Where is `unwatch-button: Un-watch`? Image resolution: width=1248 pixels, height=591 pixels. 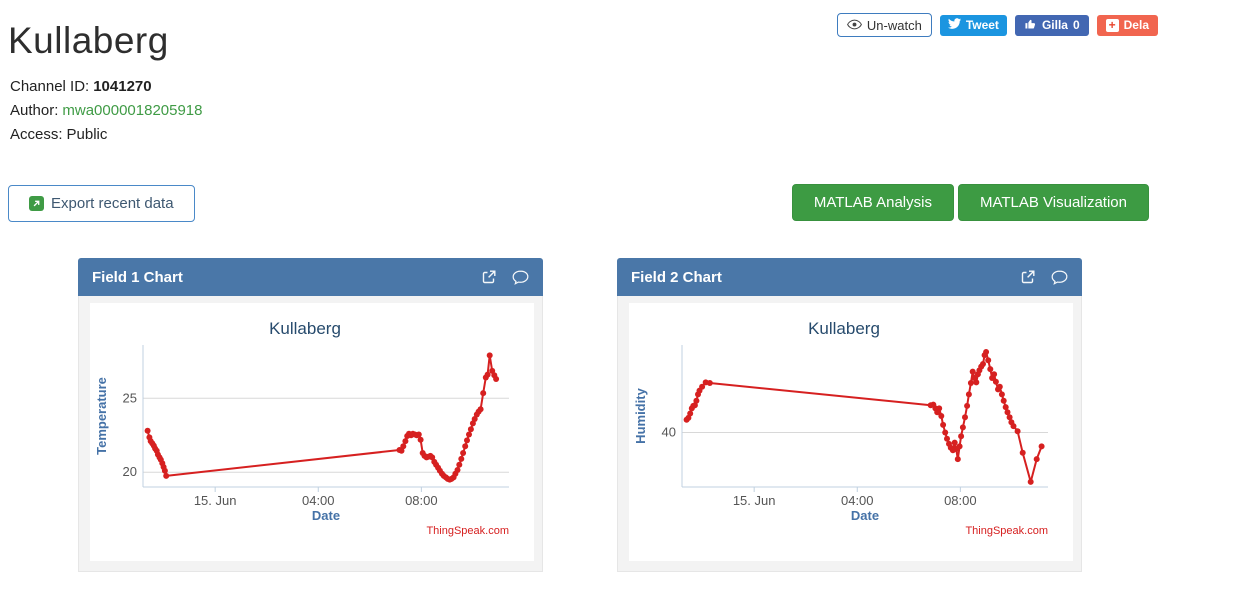 unwatch-button: Un-watch is located at coordinates (884, 25).